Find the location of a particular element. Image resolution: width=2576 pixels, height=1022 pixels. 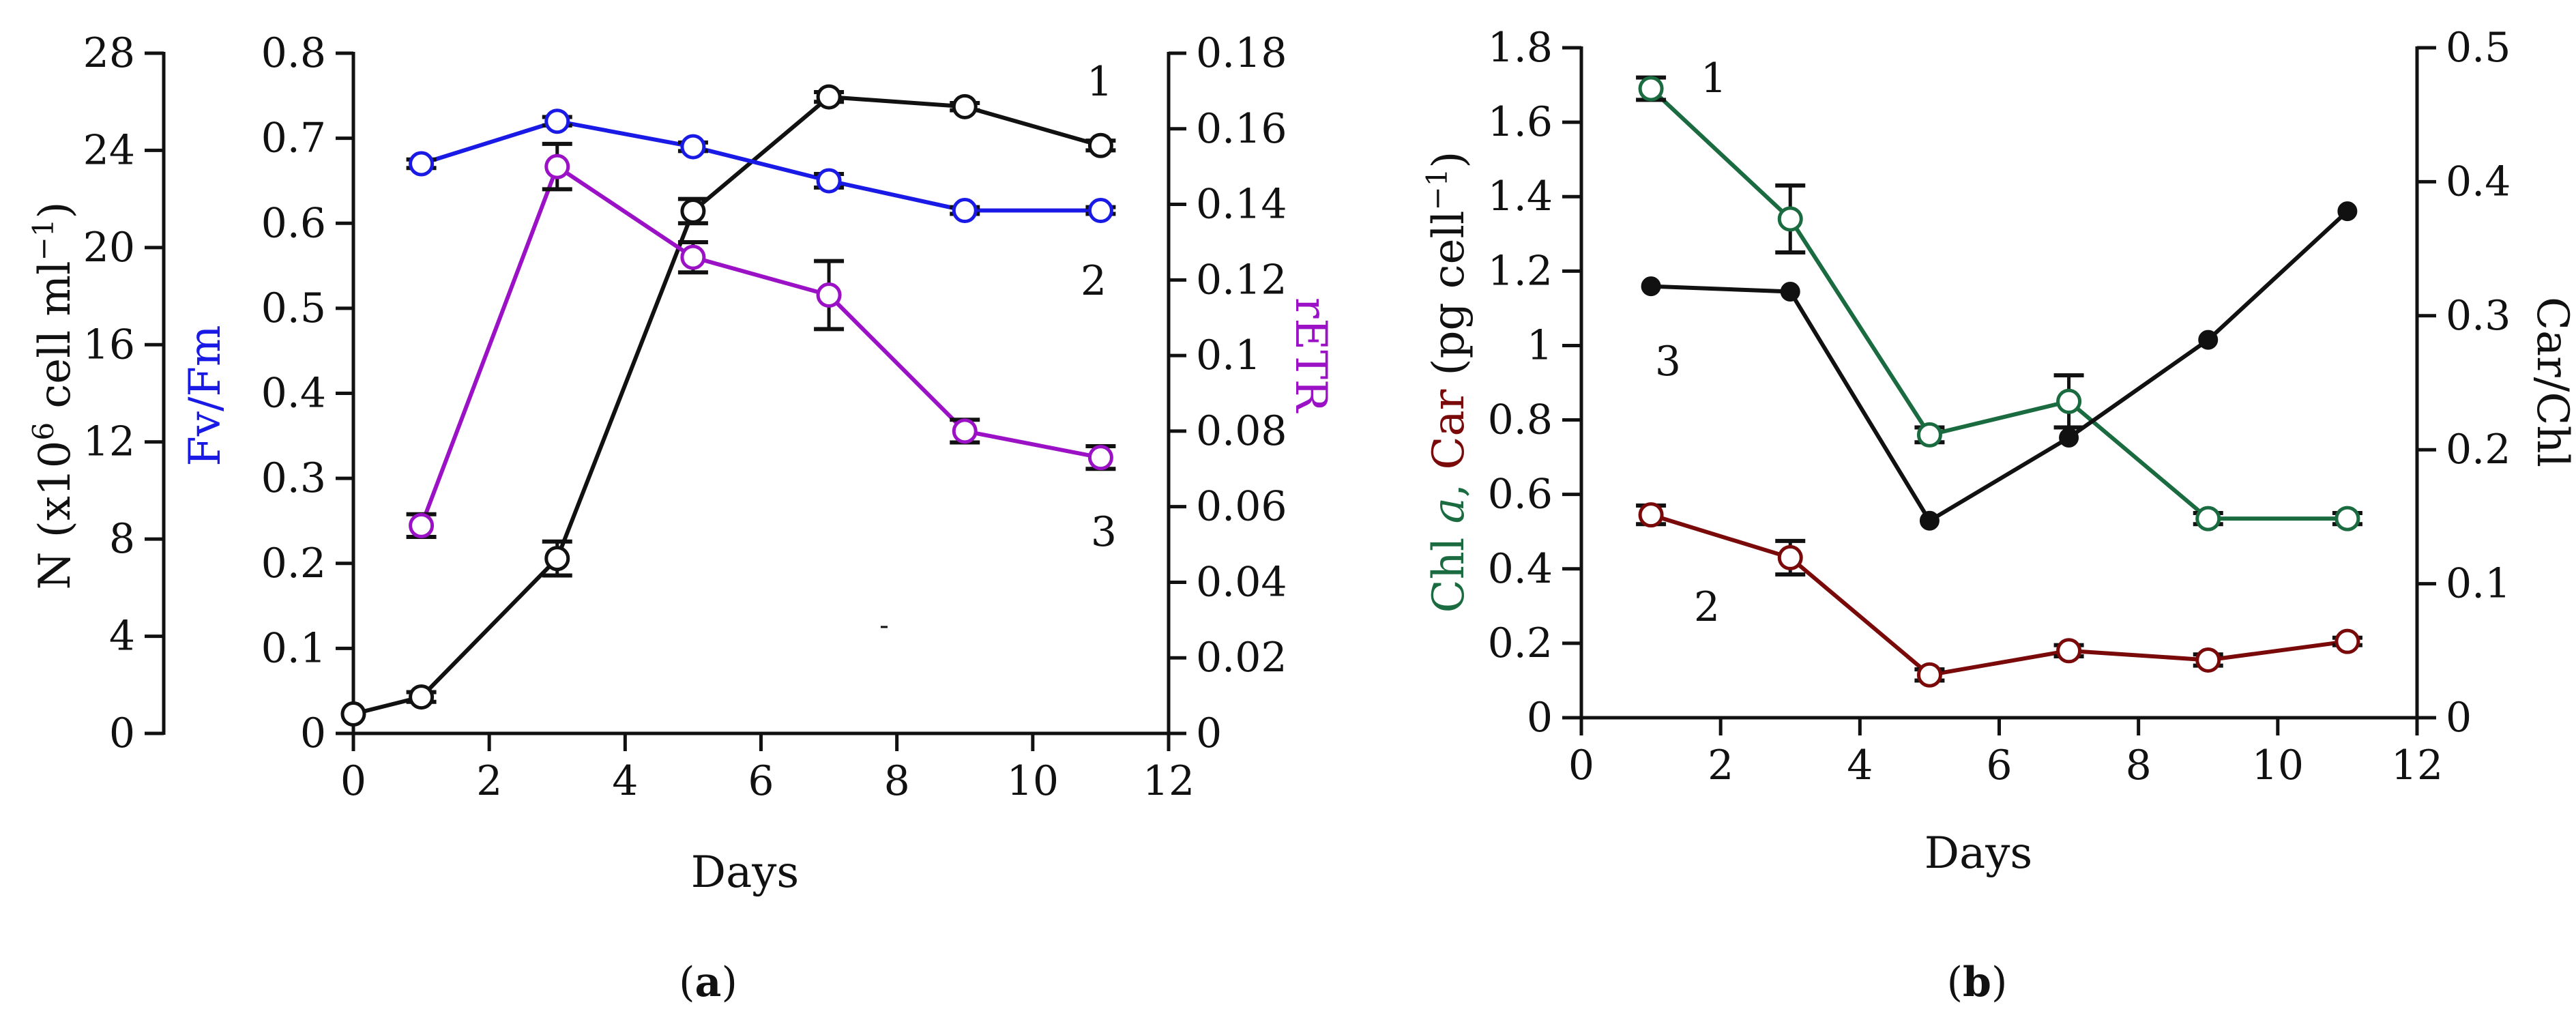

y-tick-label: 1.8 is located at coordinates (1520, 48).